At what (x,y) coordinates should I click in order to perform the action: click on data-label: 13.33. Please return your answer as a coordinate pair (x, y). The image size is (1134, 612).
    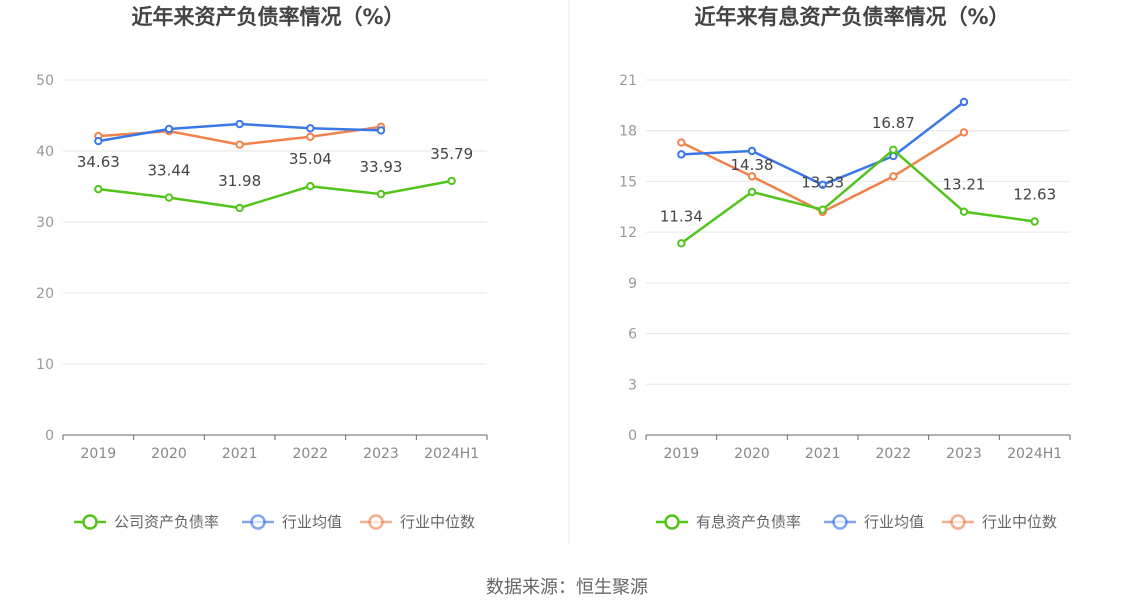
    Looking at the image, I should click on (822, 183).